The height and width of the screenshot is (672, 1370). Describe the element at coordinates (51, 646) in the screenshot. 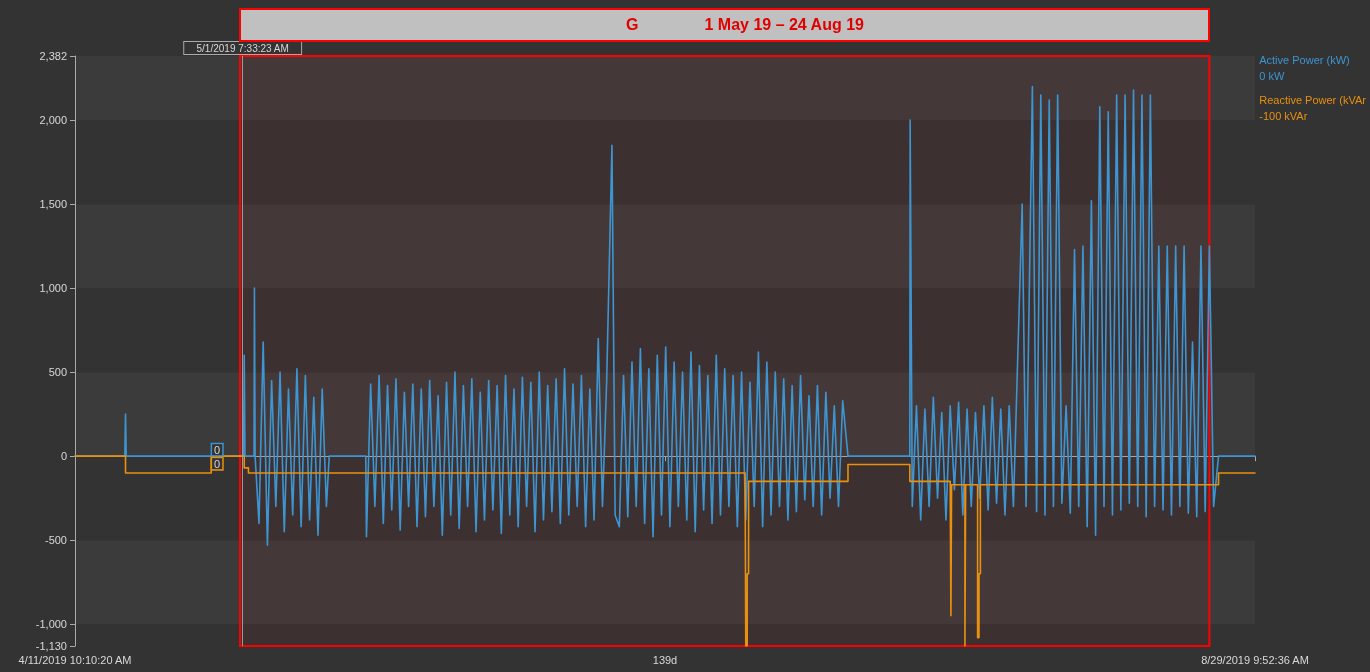

I see `y-tick-label: -1,130` at that location.